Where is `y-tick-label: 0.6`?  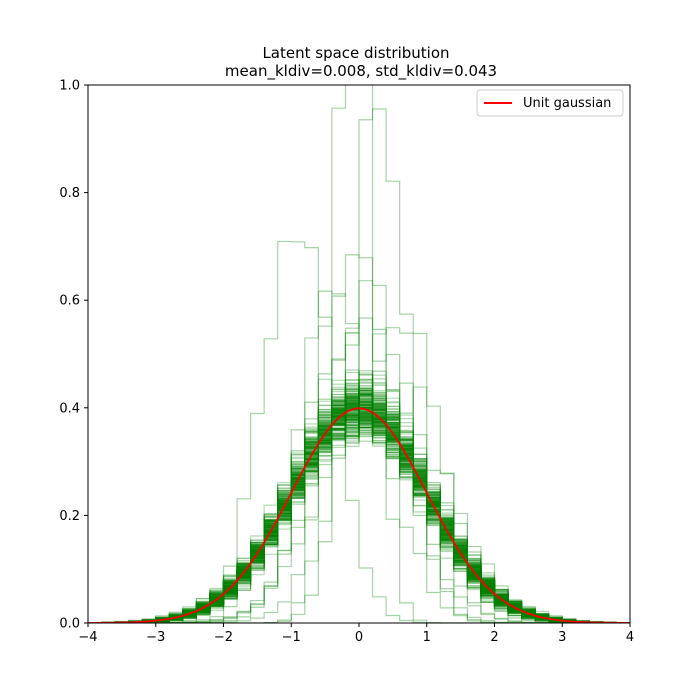 y-tick-label: 0.6 is located at coordinates (69, 301).